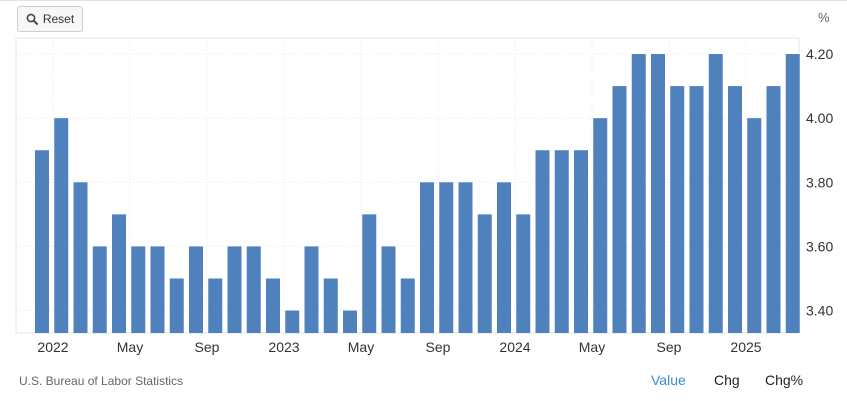 This screenshot has height=401, width=847. What do you see at coordinates (32, 19) in the screenshot?
I see `zoom-icon` at bounding box center [32, 19].